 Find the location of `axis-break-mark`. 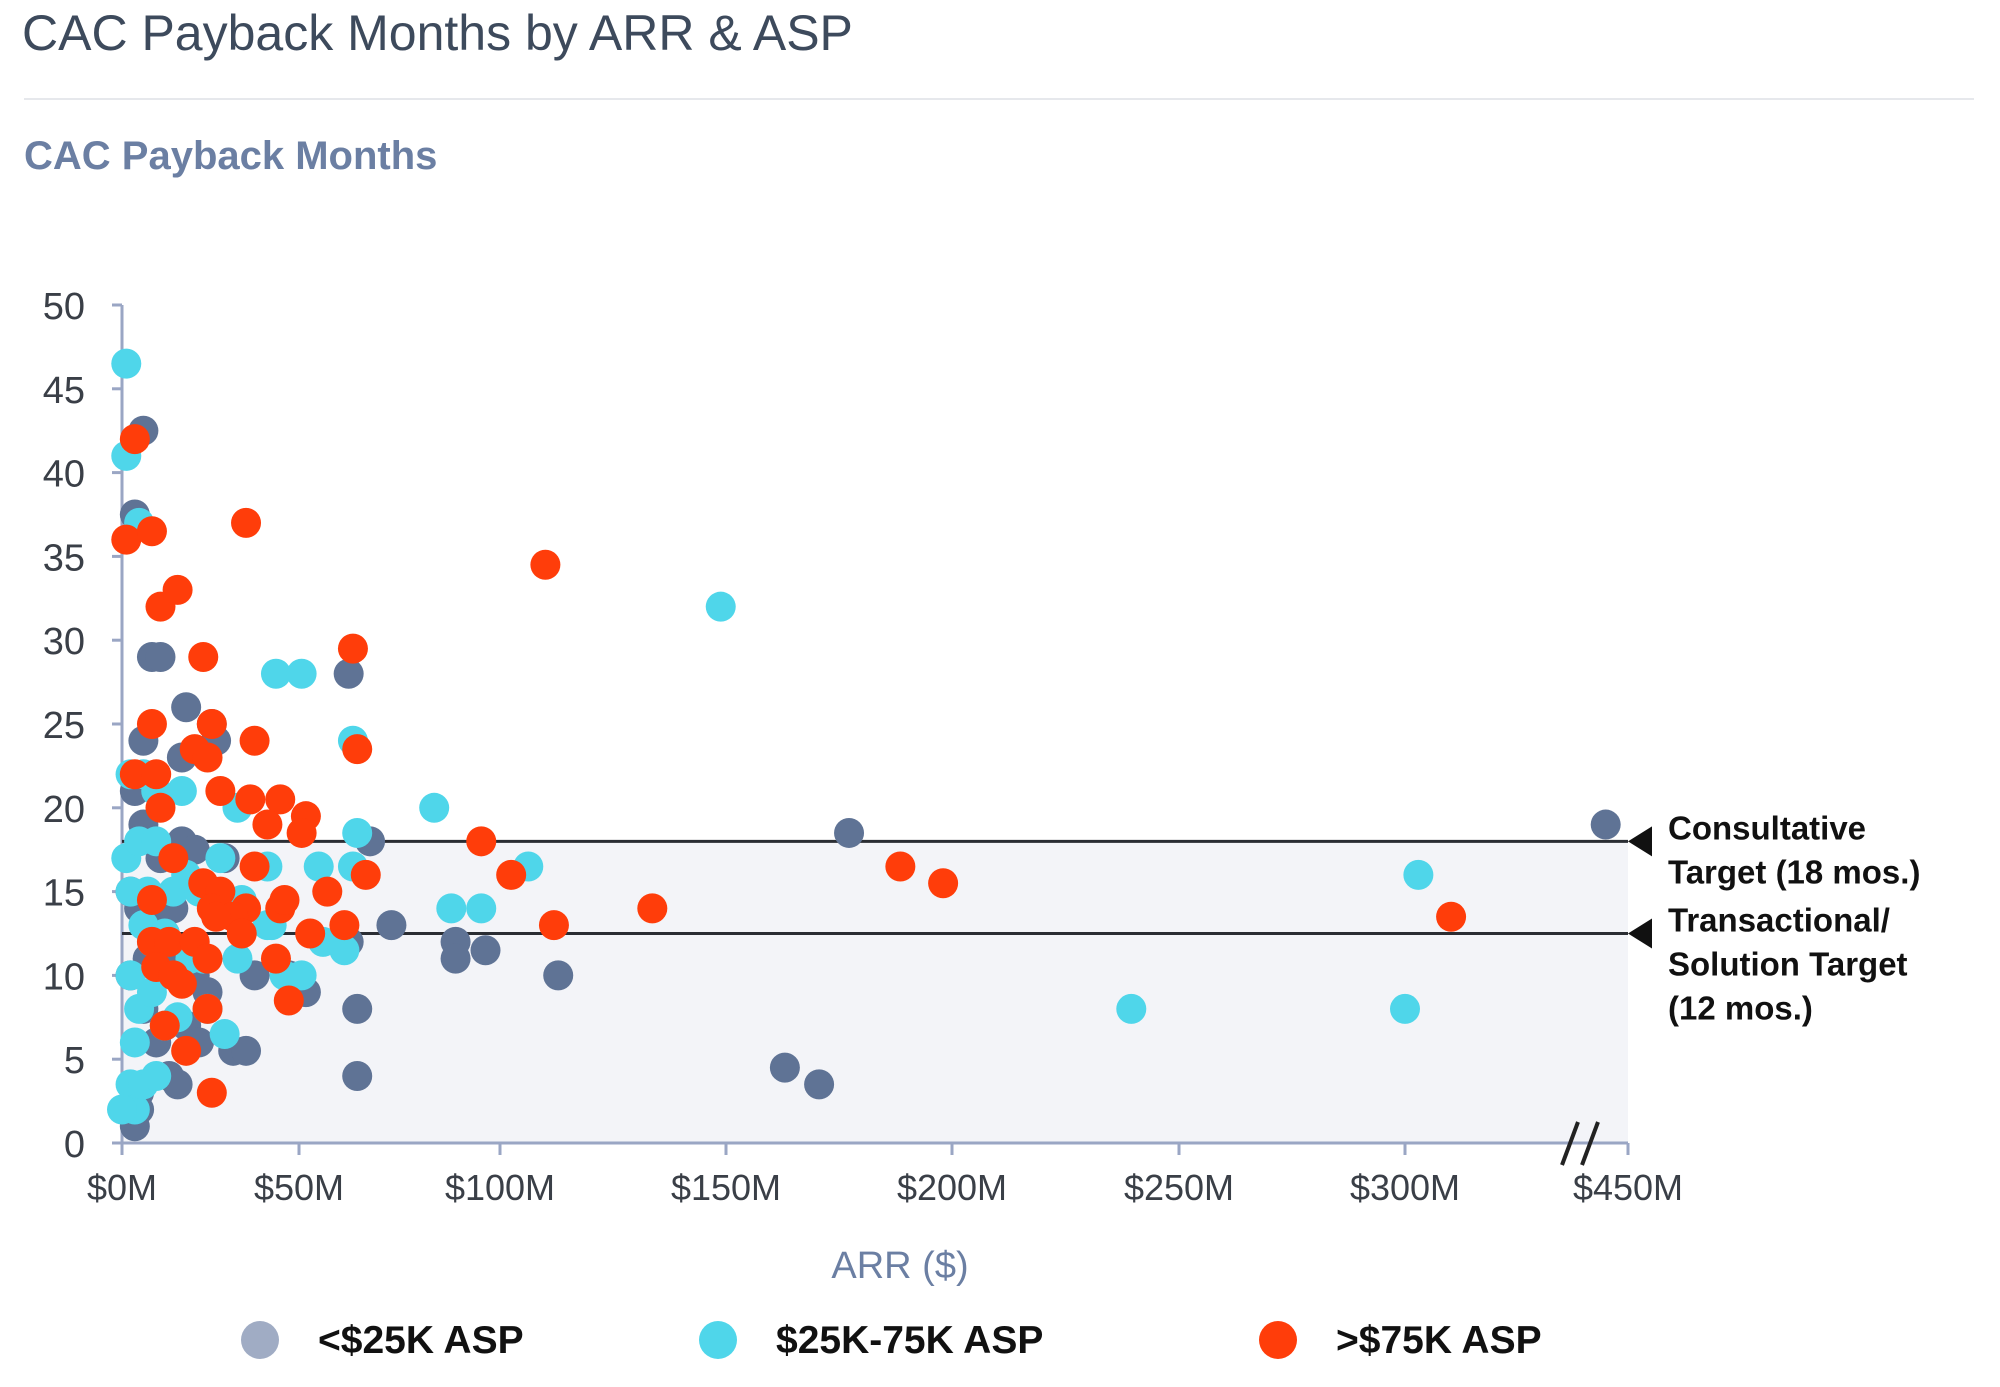

axis-break-mark is located at coordinates (1590, 1143).